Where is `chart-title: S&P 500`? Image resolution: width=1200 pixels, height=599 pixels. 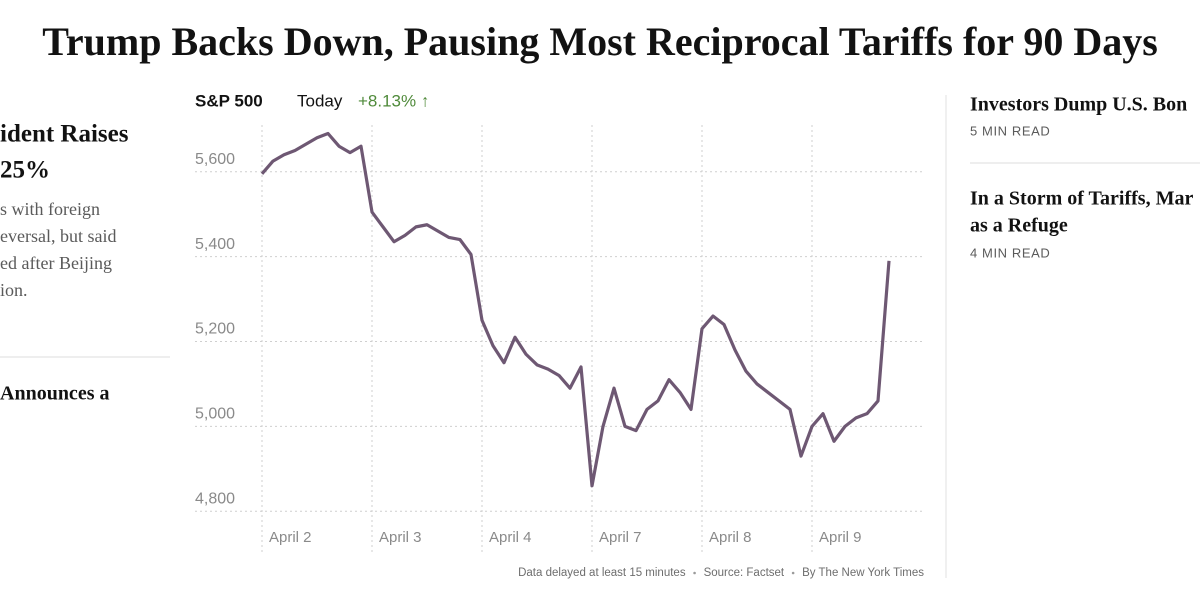 chart-title: S&P 500 is located at coordinates (229, 100).